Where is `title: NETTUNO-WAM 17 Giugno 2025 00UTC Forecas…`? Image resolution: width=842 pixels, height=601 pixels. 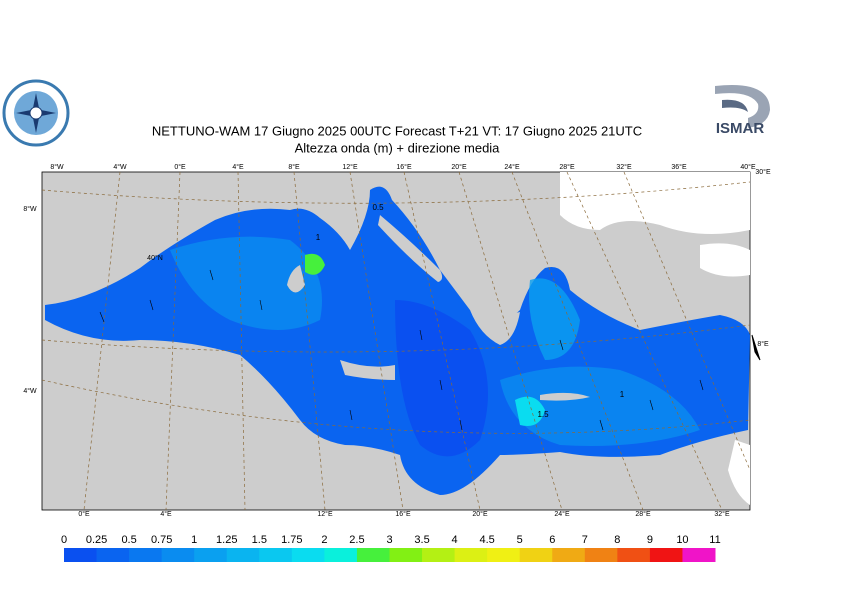 title: NETTUNO-WAM 17 Giugno 2025 00UTC Forecas… is located at coordinates (397, 130).